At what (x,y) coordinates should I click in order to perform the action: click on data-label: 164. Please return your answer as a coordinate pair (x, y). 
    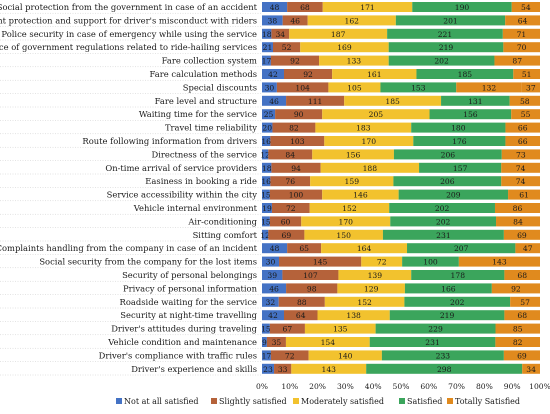
    Looking at the image, I should click on (364, 248).